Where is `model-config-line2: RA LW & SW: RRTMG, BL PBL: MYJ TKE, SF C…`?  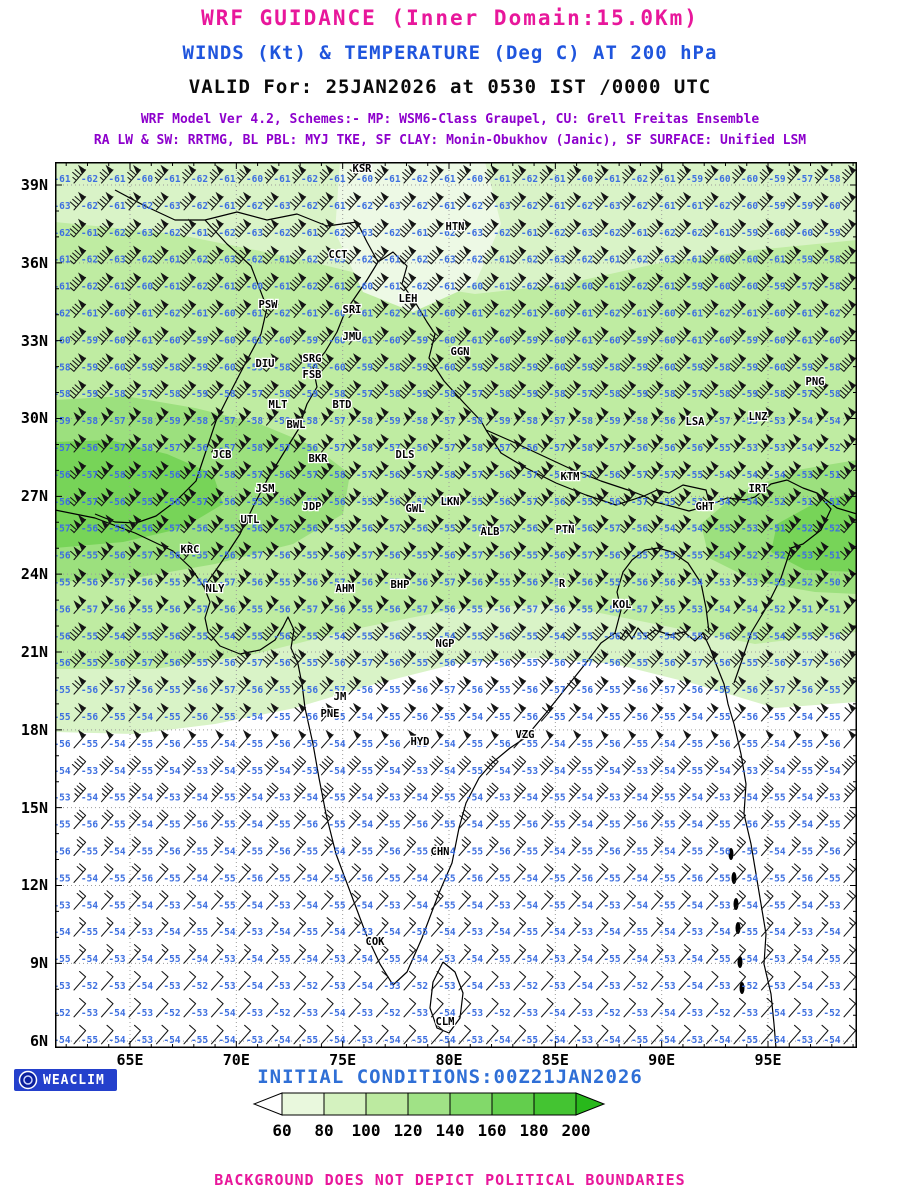
model-config-line2: RA LW & SW: RRTMG, BL PBL: MYJ TKE, SF C… is located at coordinates (450, 140).